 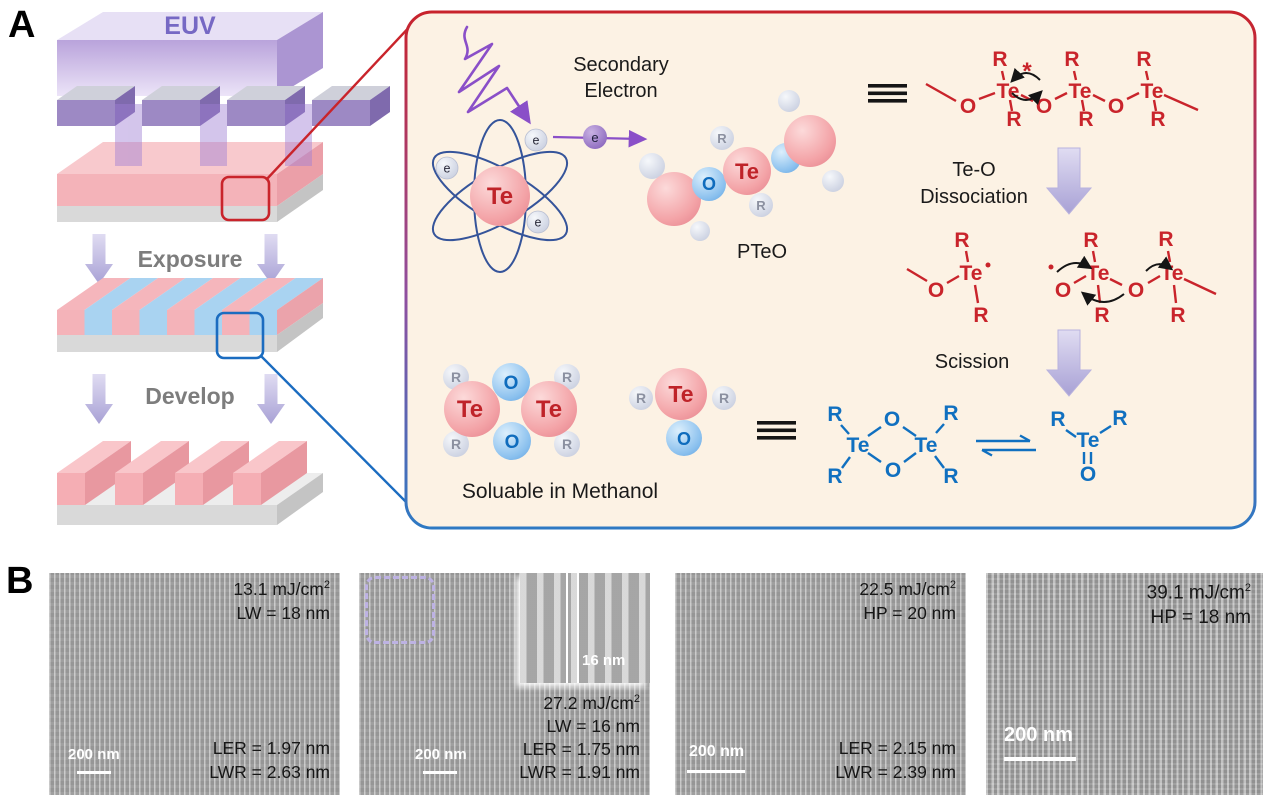 What do you see at coordinates (887, 93) in the screenshot?
I see `equivalence-icon` at bounding box center [887, 93].